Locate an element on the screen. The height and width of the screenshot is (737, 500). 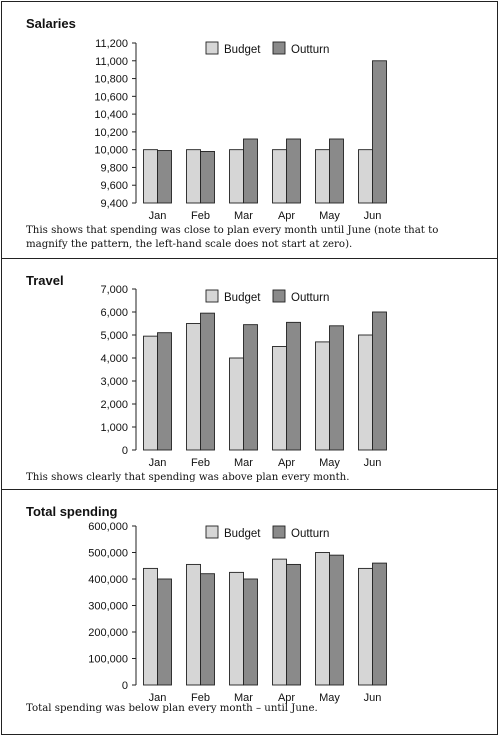
y-tick-label: 9,800 is located at coordinates (114, 168).